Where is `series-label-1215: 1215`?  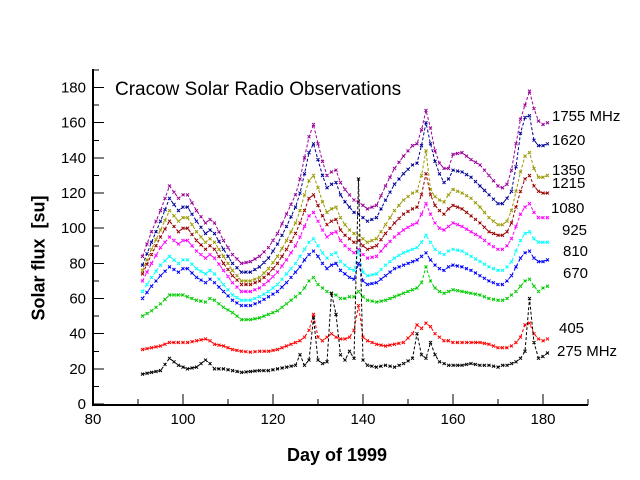
series-label-1215: 1215 is located at coordinates (569, 183).